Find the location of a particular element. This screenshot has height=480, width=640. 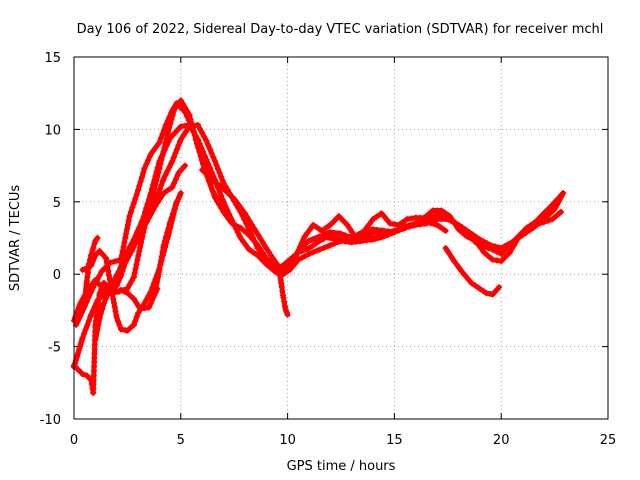

x-tick-label: 0 is located at coordinates (74, 440).